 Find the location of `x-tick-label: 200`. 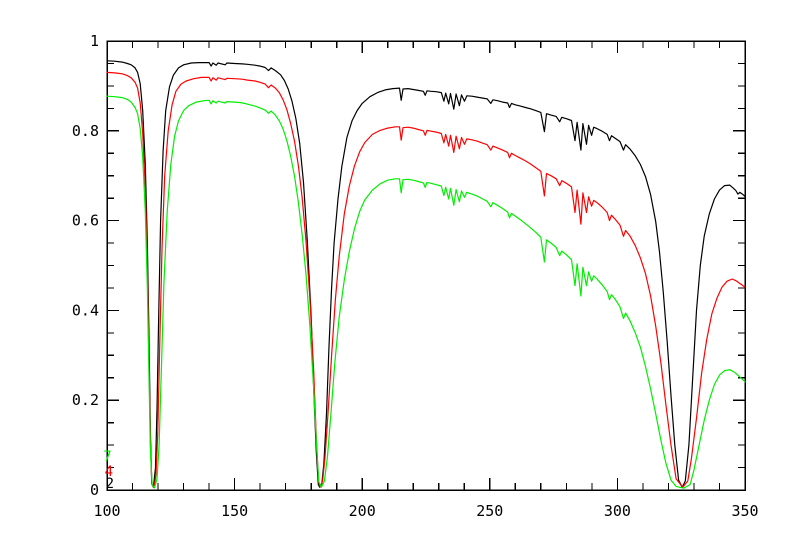

x-tick-label: 200 is located at coordinates (362, 511).